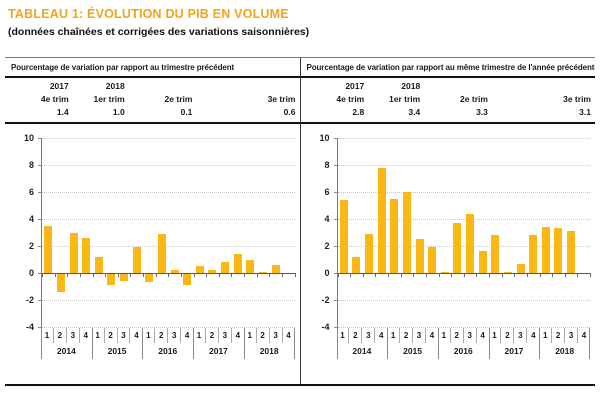  I want to click on quarters-row: 4e trim 1er trim 2e trim 3e trim, so click(448, 99).